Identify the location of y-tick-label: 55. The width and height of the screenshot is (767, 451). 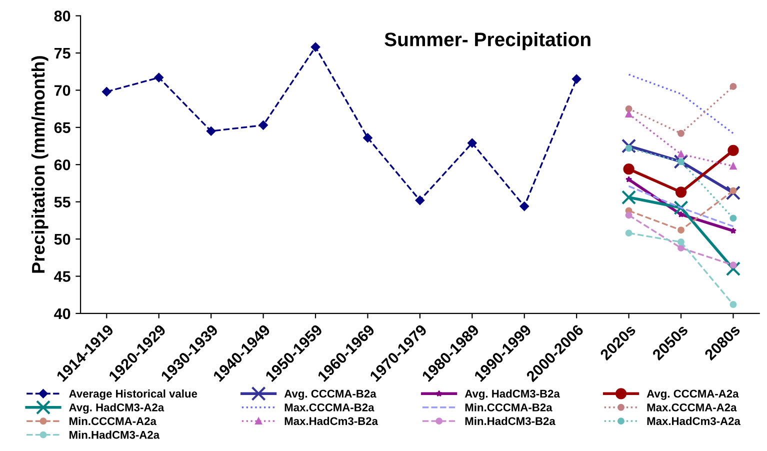
(62, 202).